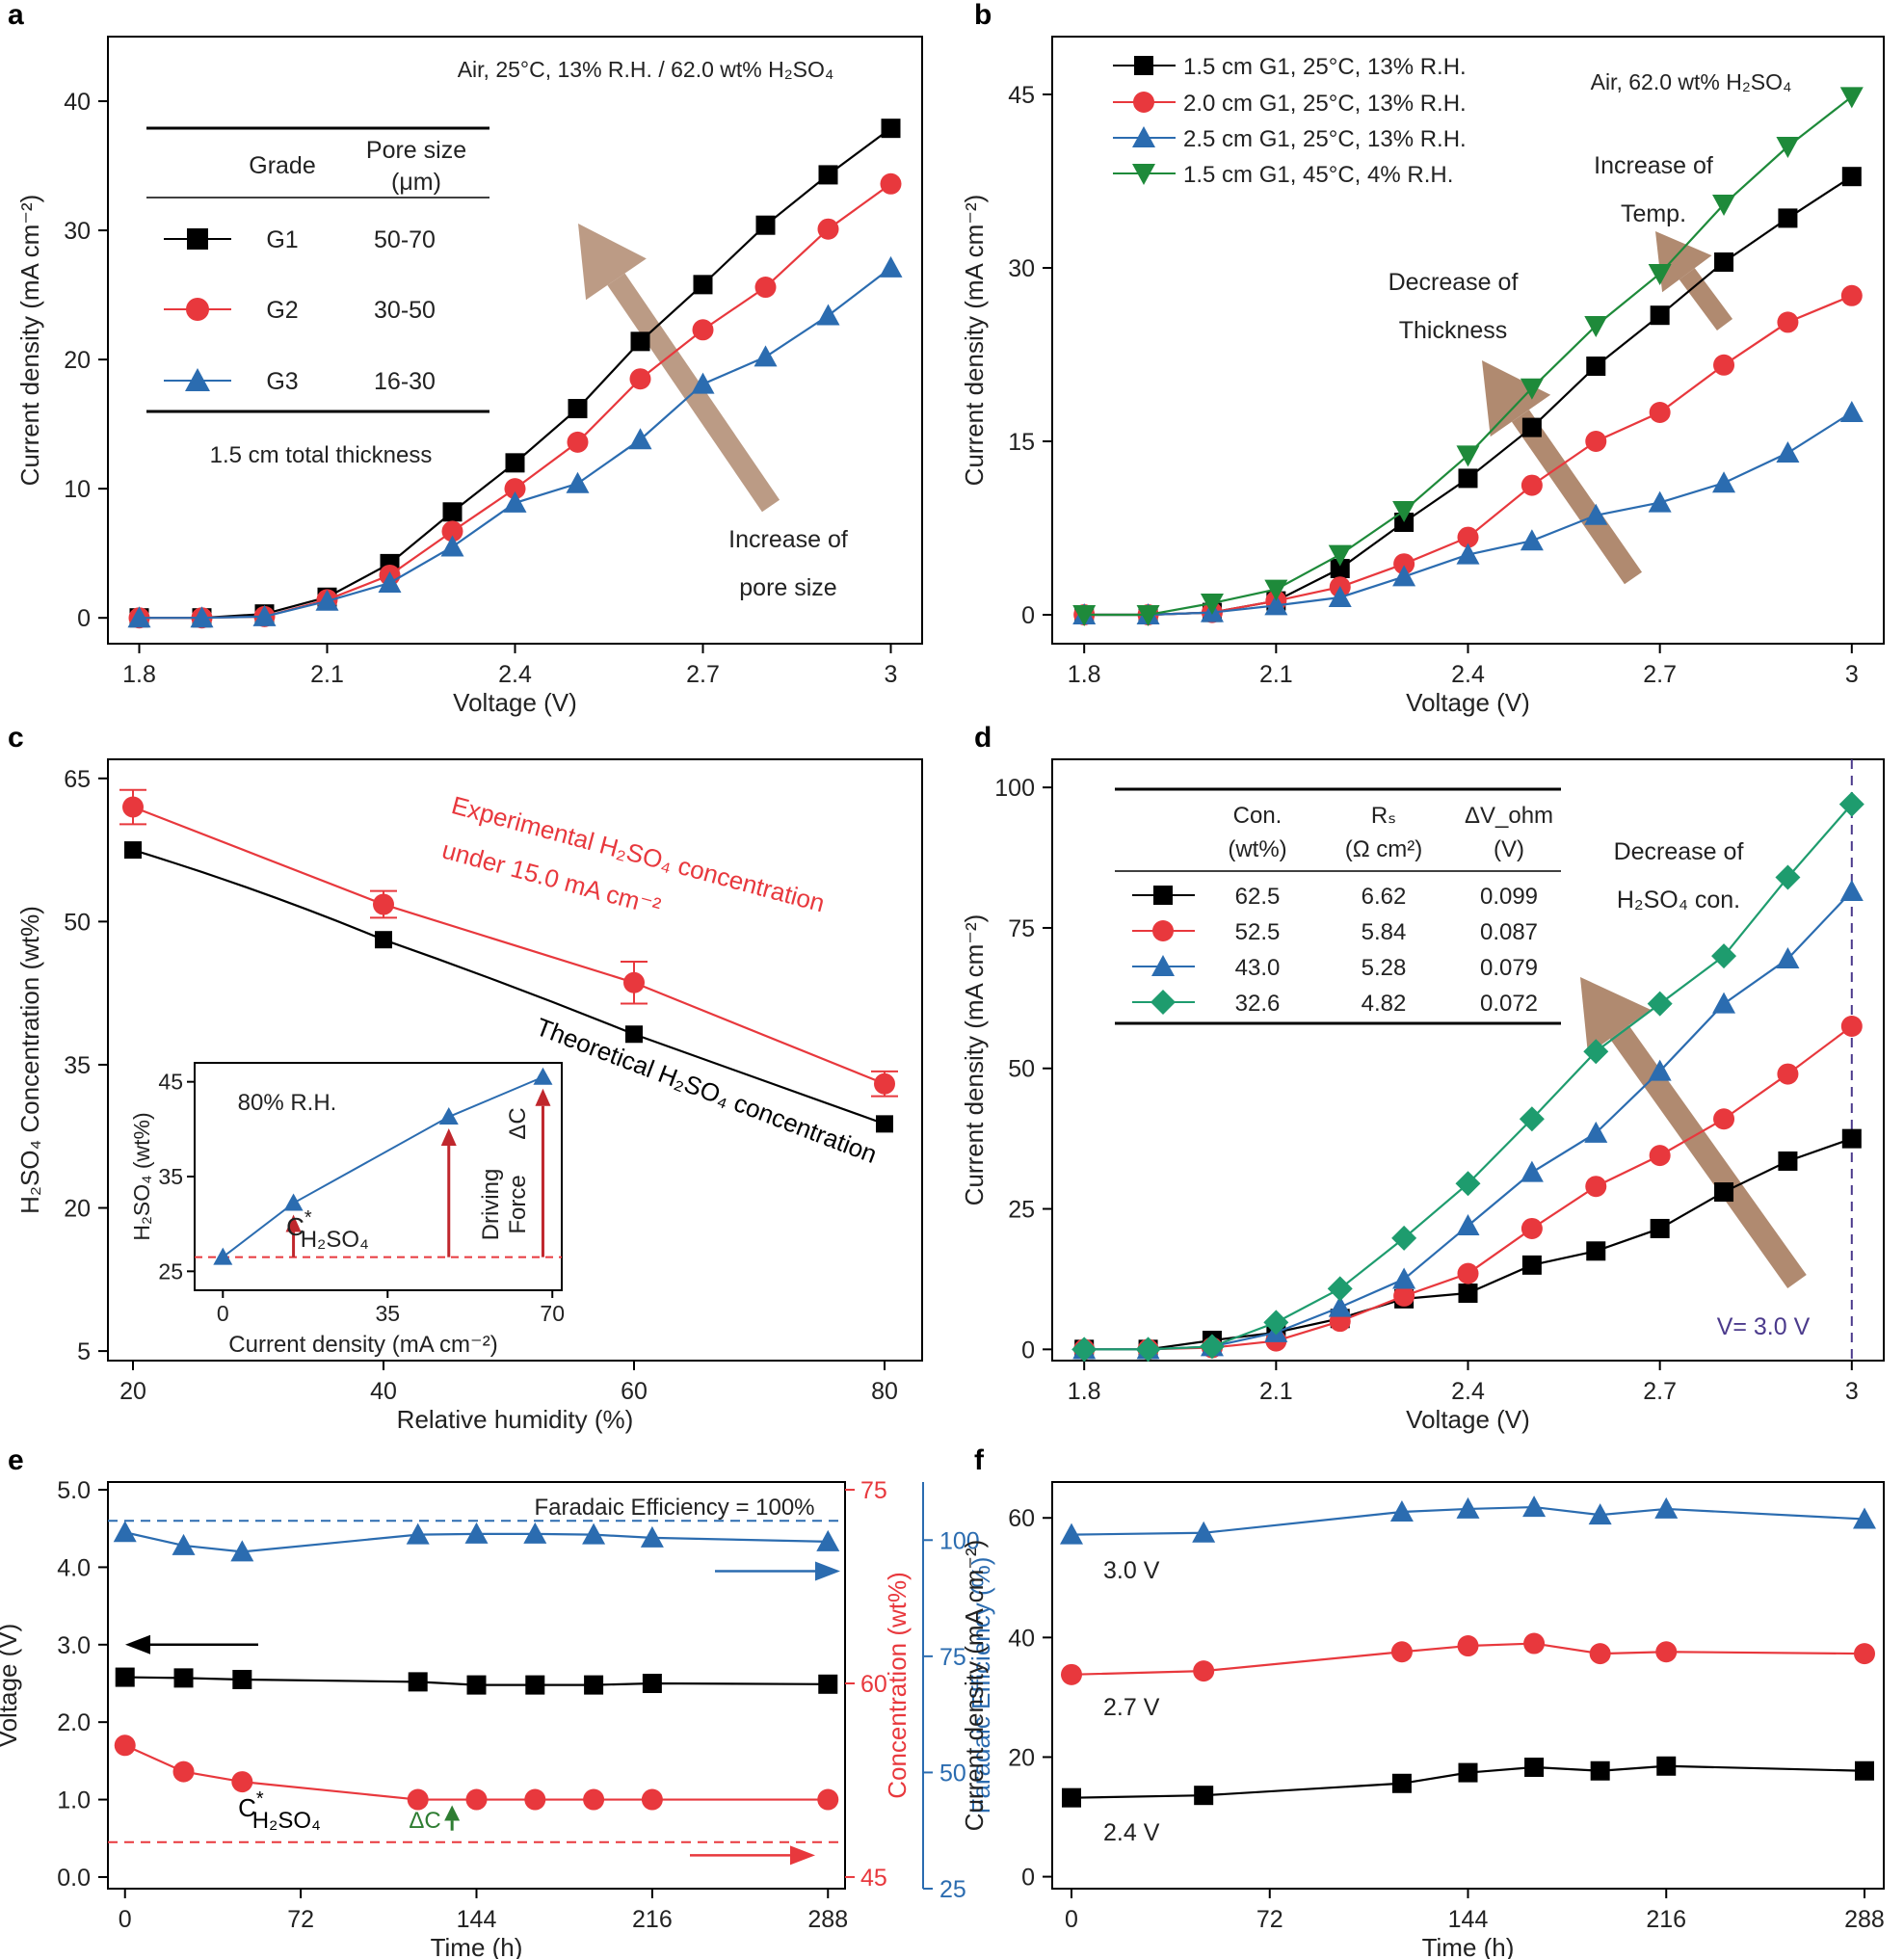  I want to click on y-tick-label: 50, so click(77, 922).